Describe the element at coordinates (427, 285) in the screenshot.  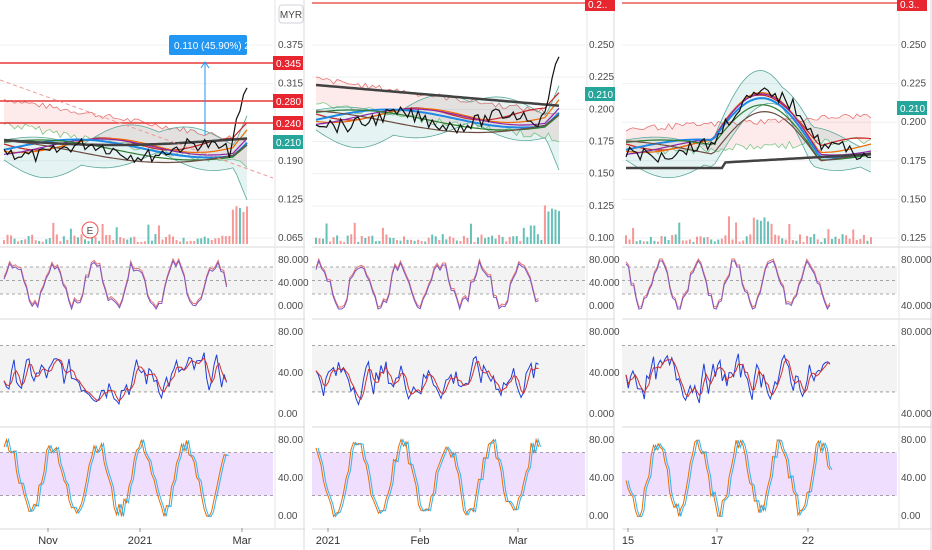
I see `rsi-line` at that location.